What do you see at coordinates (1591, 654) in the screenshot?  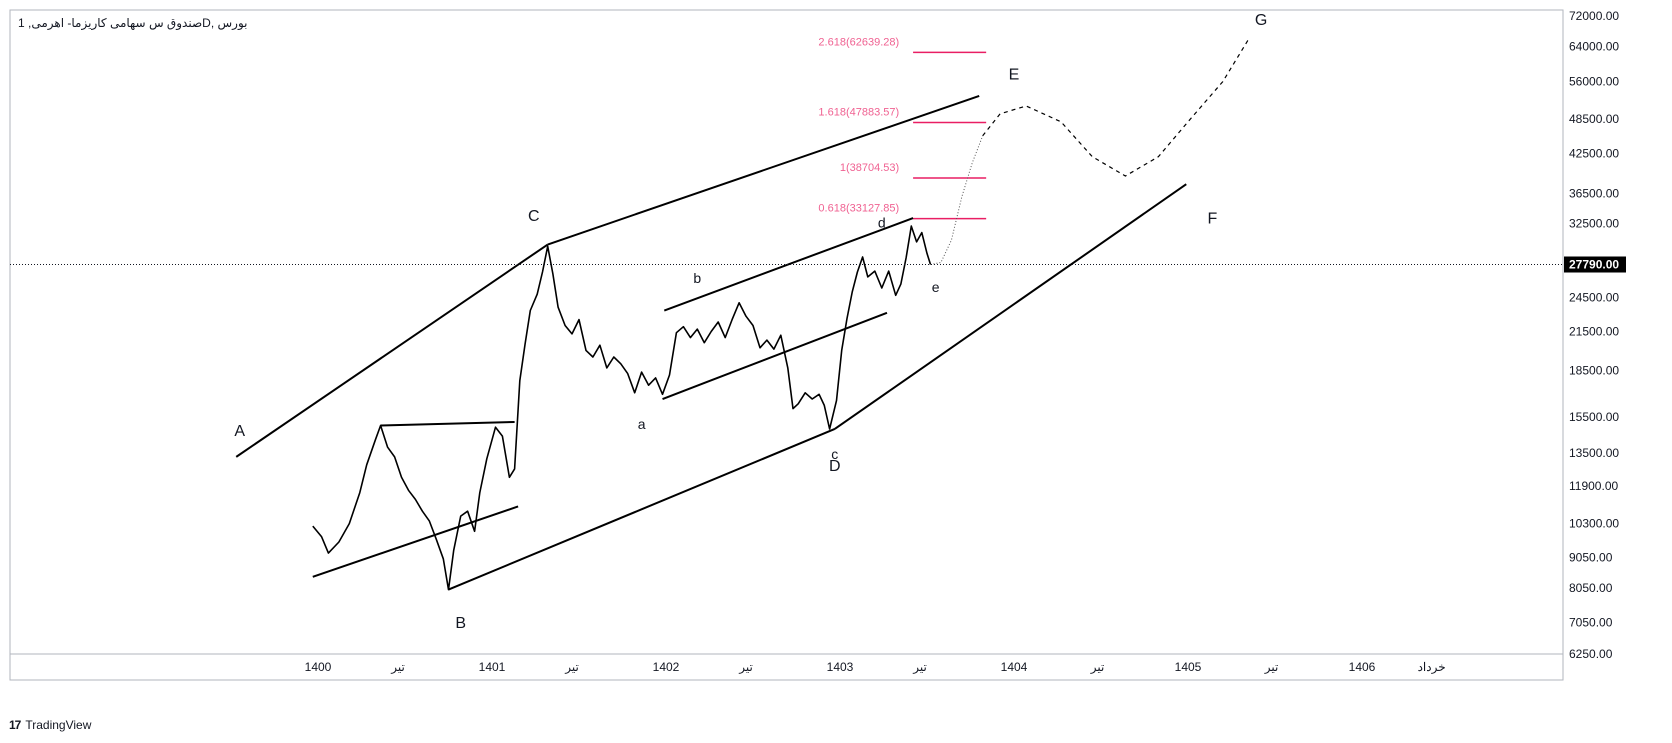 I see `y-tick-label: 6250.00` at bounding box center [1591, 654].